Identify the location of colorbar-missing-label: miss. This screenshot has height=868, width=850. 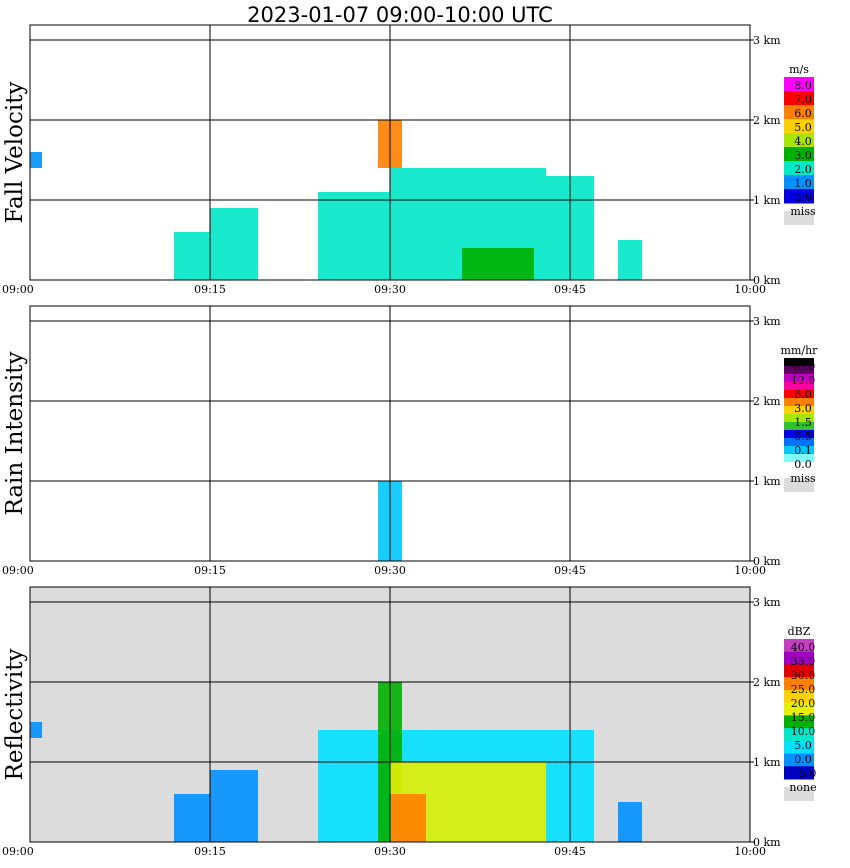
(803, 478).